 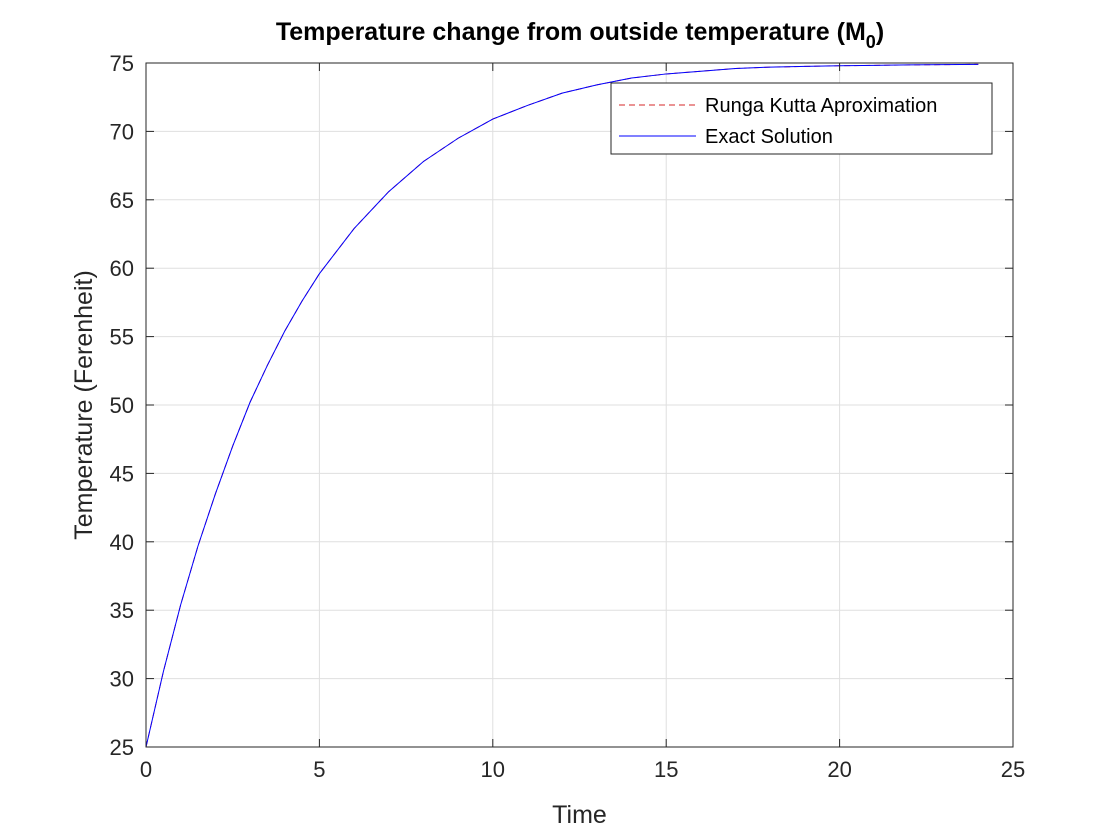 What do you see at coordinates (122, 679) in the screenshot?
I see `y-tick-label: 30` at bounding box center [122, 679].